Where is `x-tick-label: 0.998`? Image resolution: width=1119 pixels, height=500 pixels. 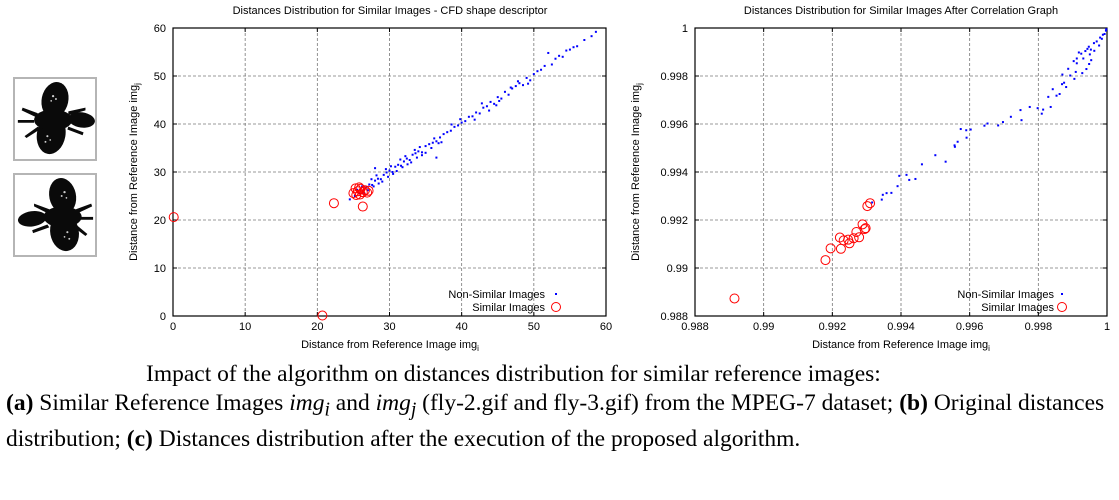 x-tick-label: 0.998 is located at coordinates (1039, 327).